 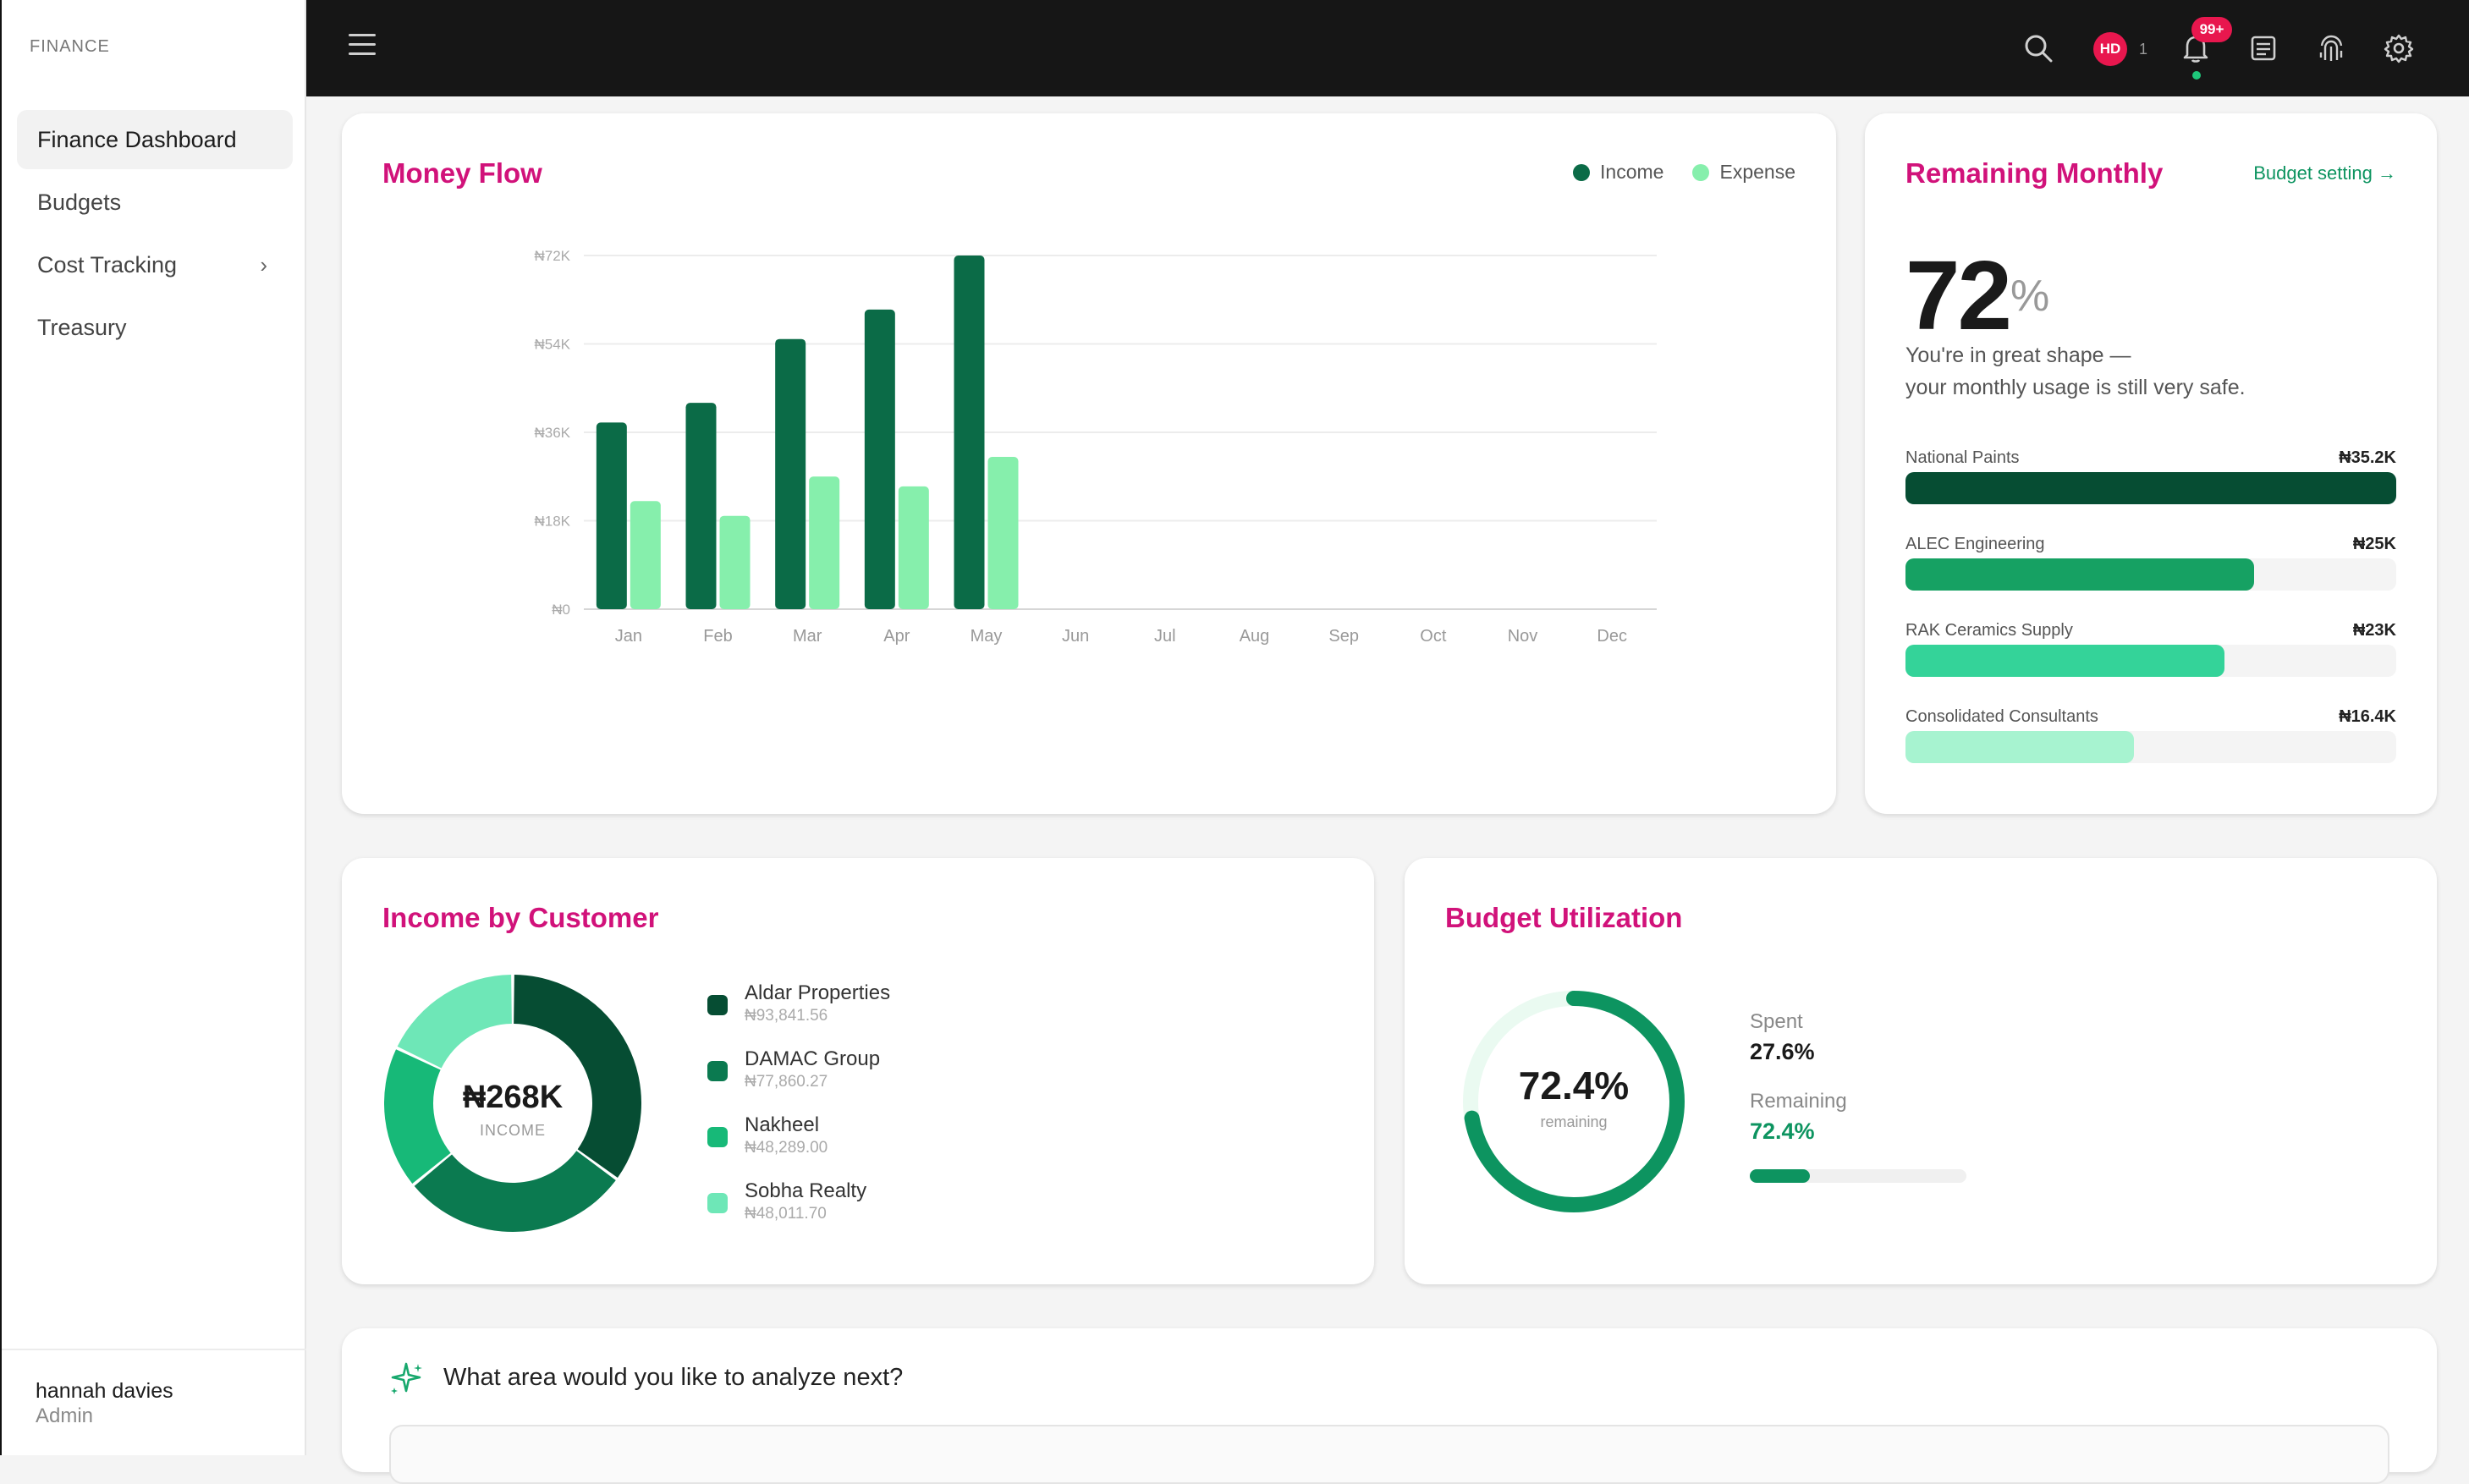 I want to click on search-icon, so click(x=2038, y=48).